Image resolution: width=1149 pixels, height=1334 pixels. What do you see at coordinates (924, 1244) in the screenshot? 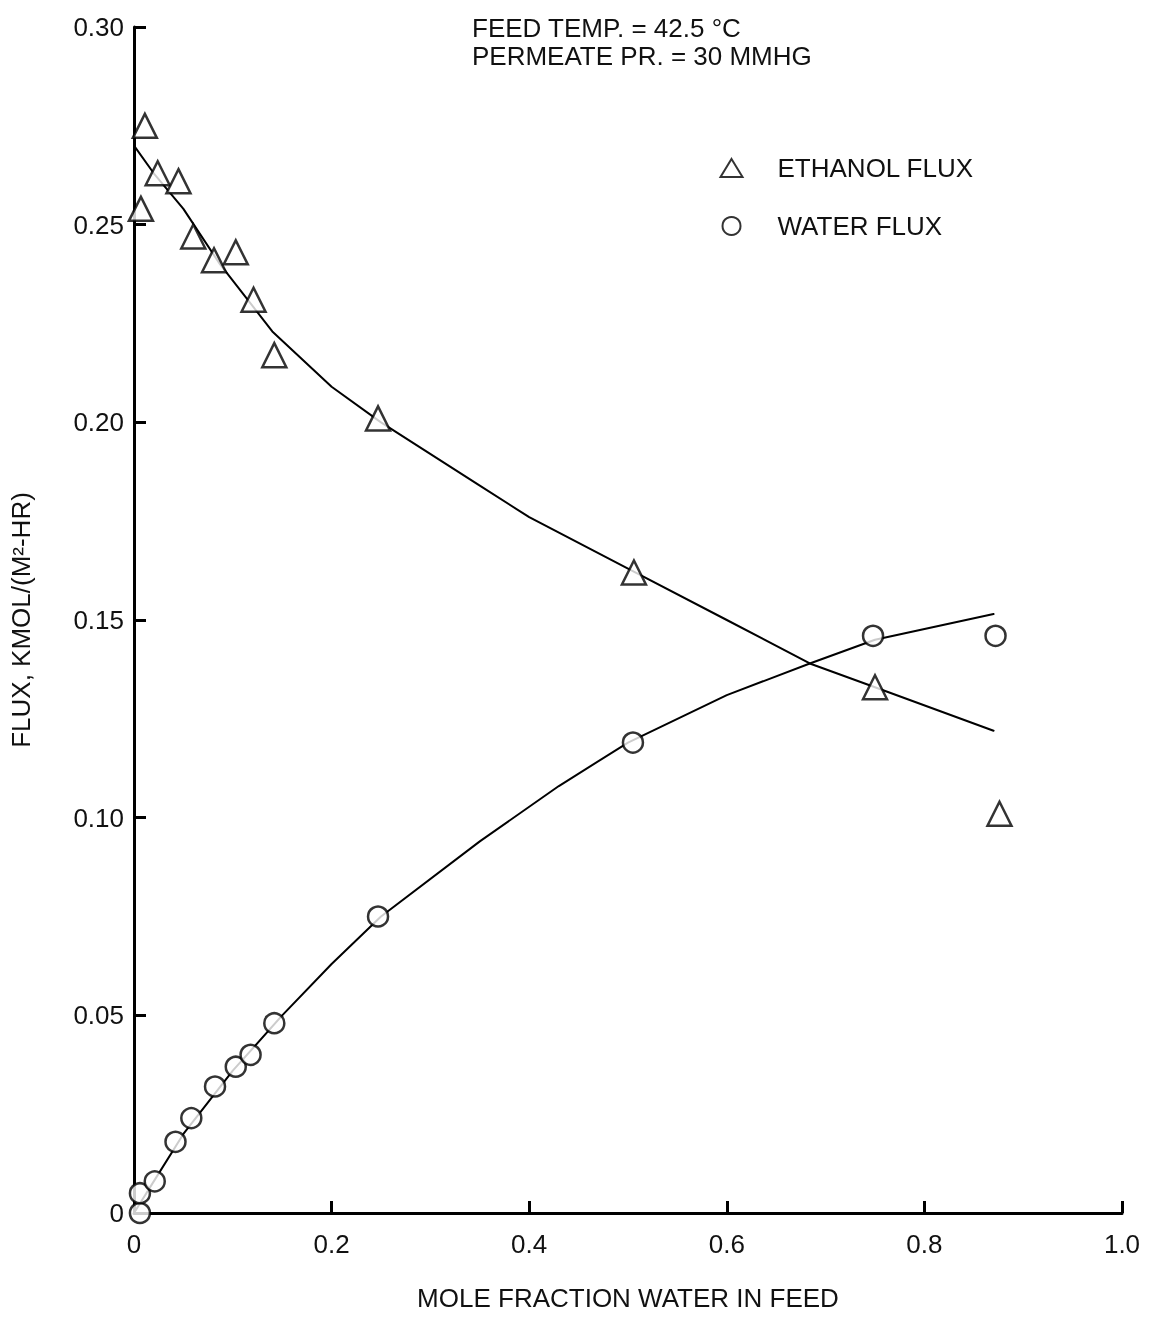
I see `x-tick-label: 0.8` at bounding box center [924, 1244].